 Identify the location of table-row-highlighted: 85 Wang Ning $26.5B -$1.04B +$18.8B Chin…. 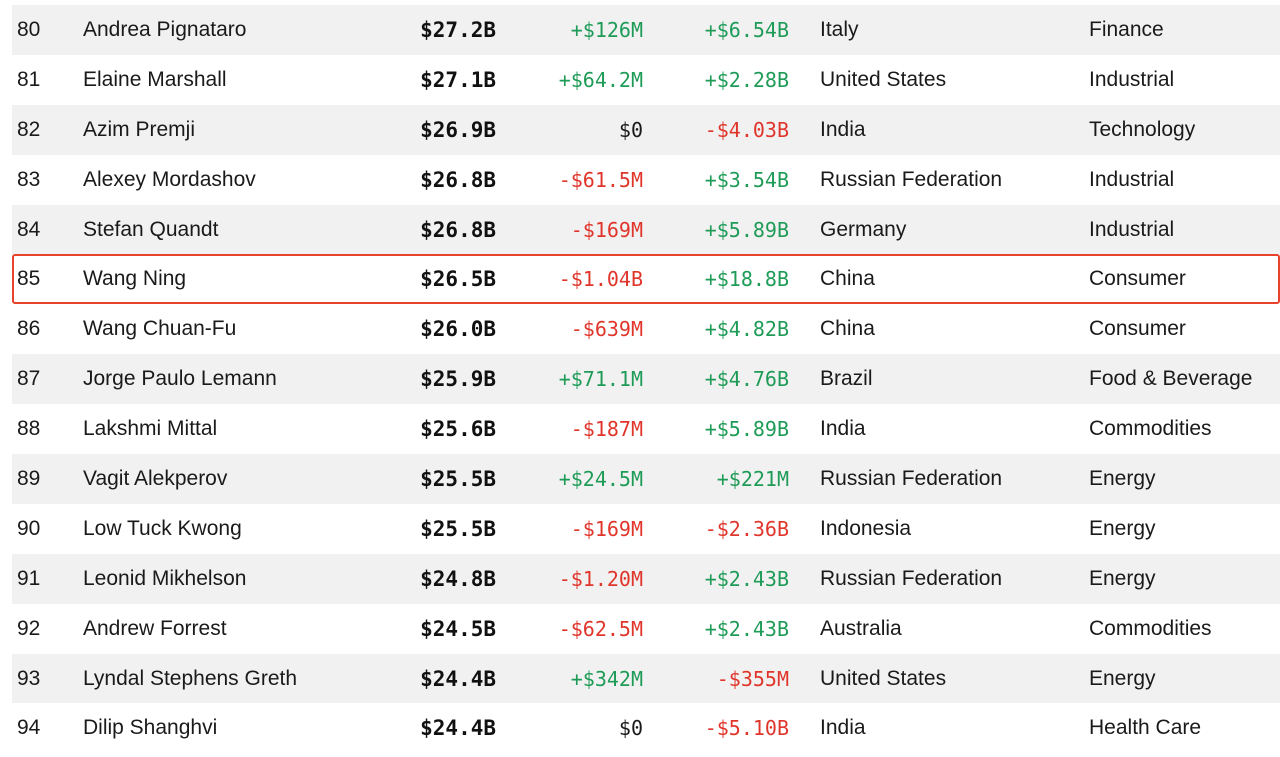
(646, 279).